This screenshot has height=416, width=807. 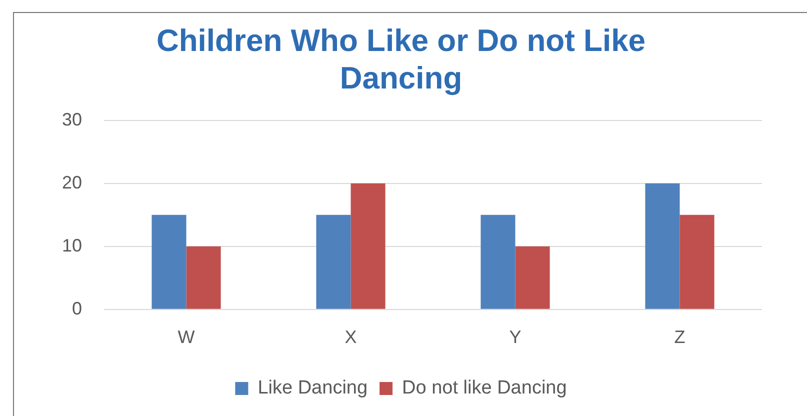 What do you see at coordinates (72, 182) in the screenshot?
I see `y-tick-label: 20` at bounding box center [72, 182].